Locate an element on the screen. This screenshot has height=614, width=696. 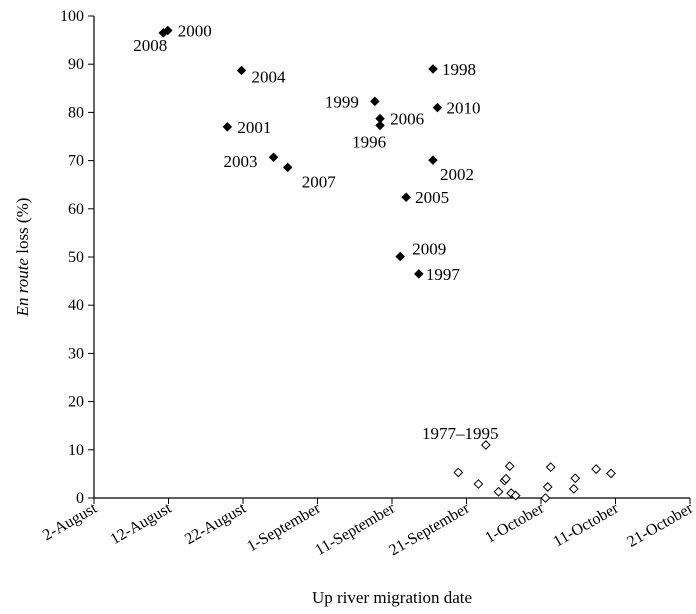
x-tick-label: 12-August is located at coordinates (140, 523).